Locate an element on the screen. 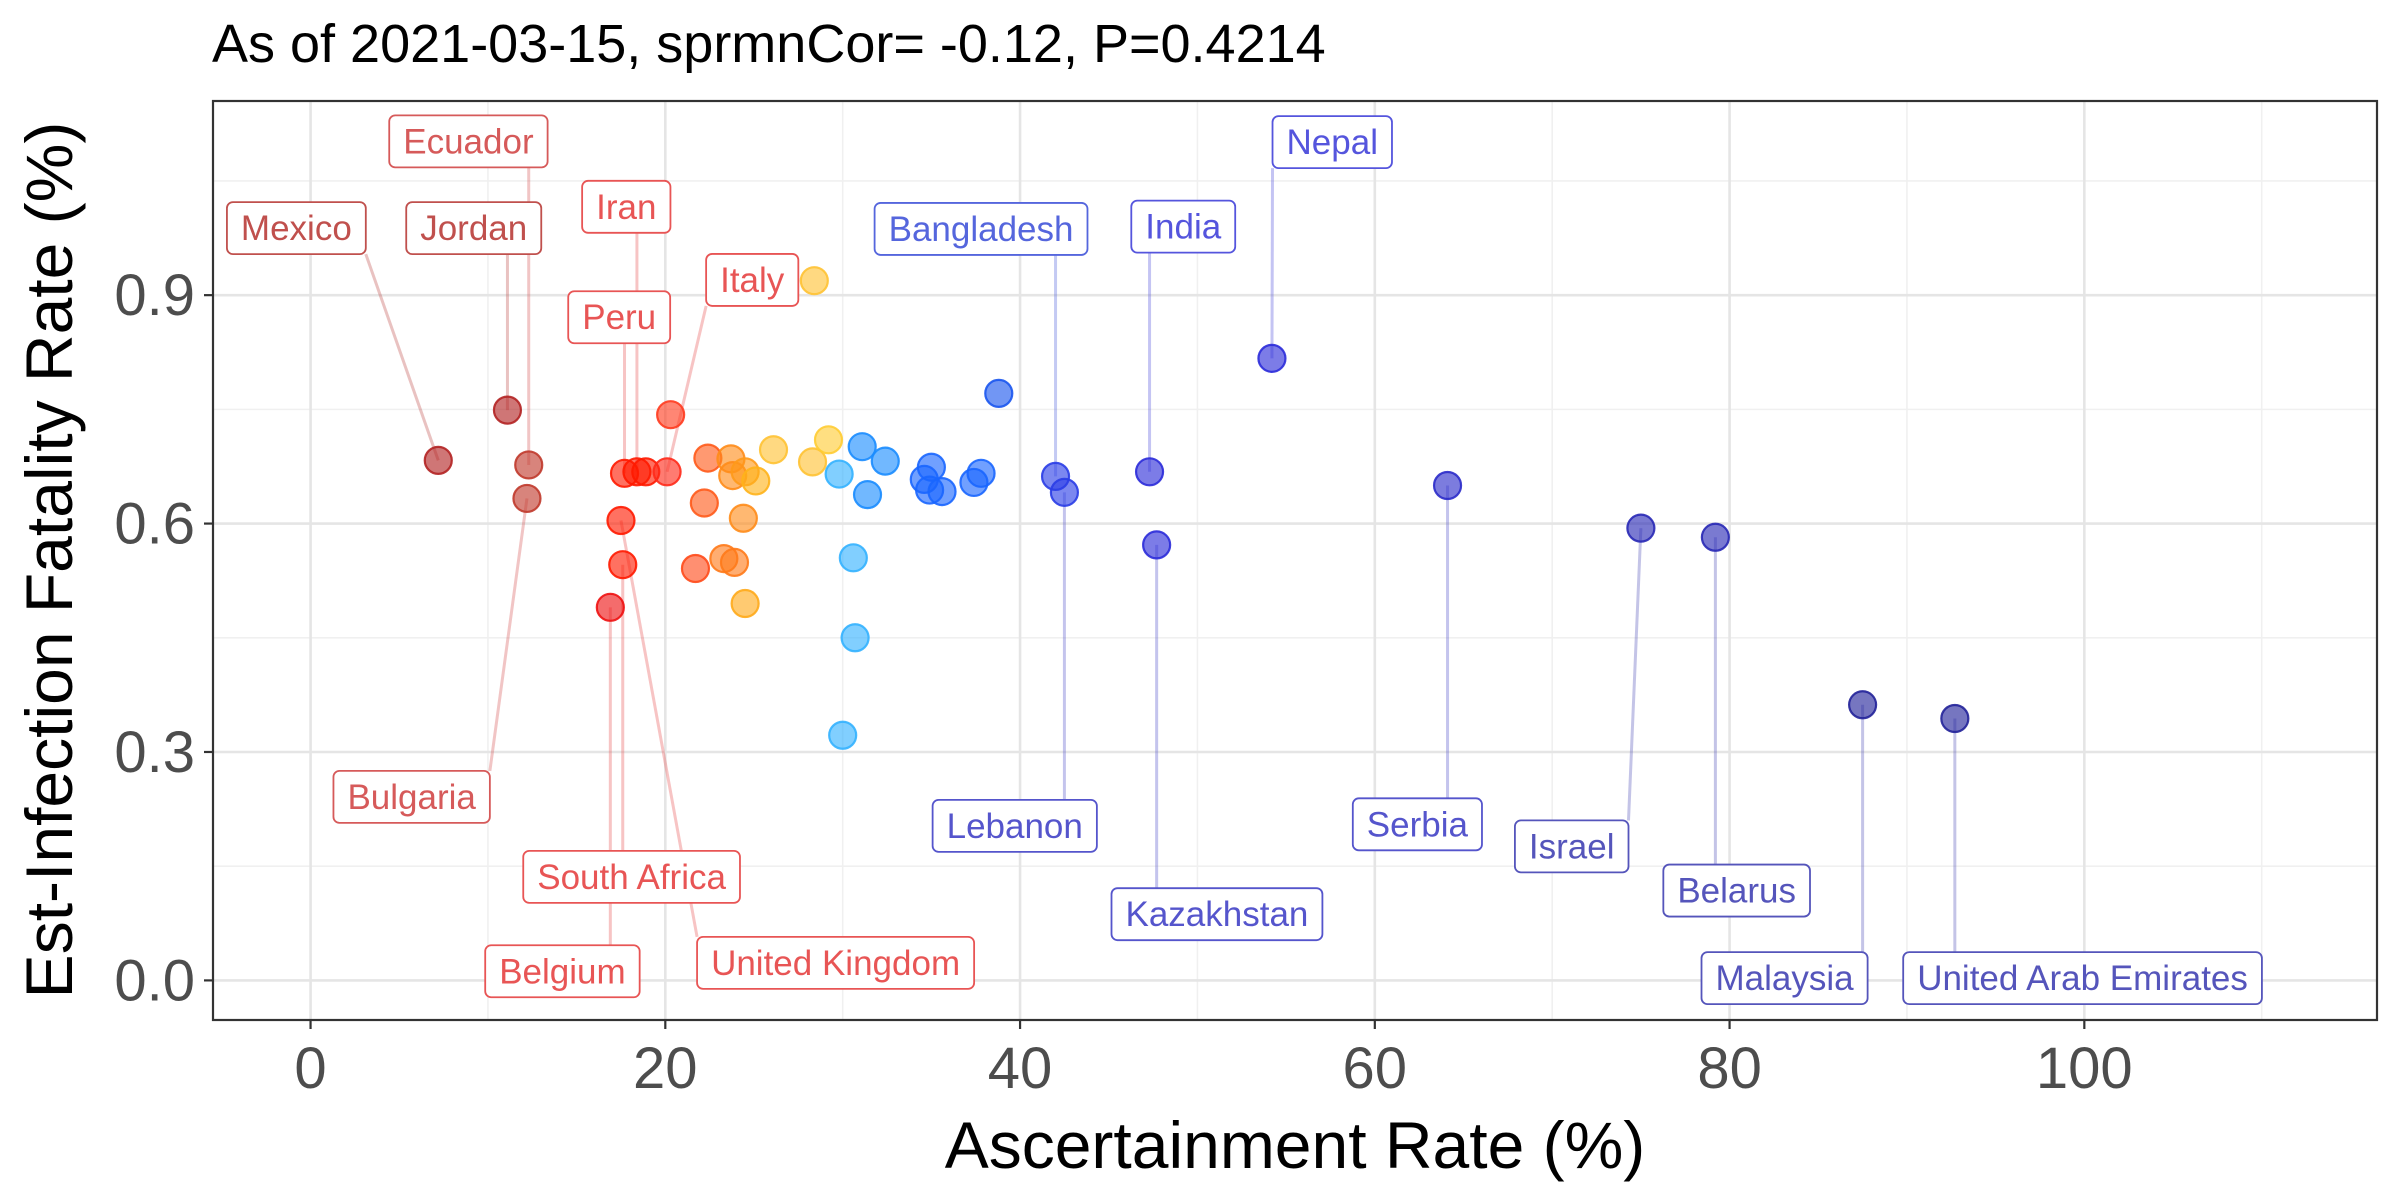  point-label: Jordan is located at coordinates (473, 228).